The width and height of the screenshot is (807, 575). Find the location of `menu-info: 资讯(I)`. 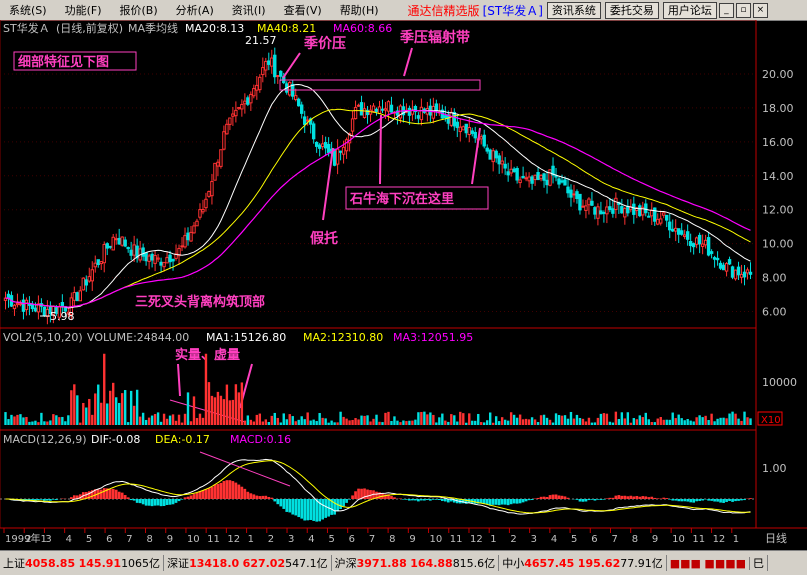

menu-info: 资讯(I) is located at coordinates (249, 10).